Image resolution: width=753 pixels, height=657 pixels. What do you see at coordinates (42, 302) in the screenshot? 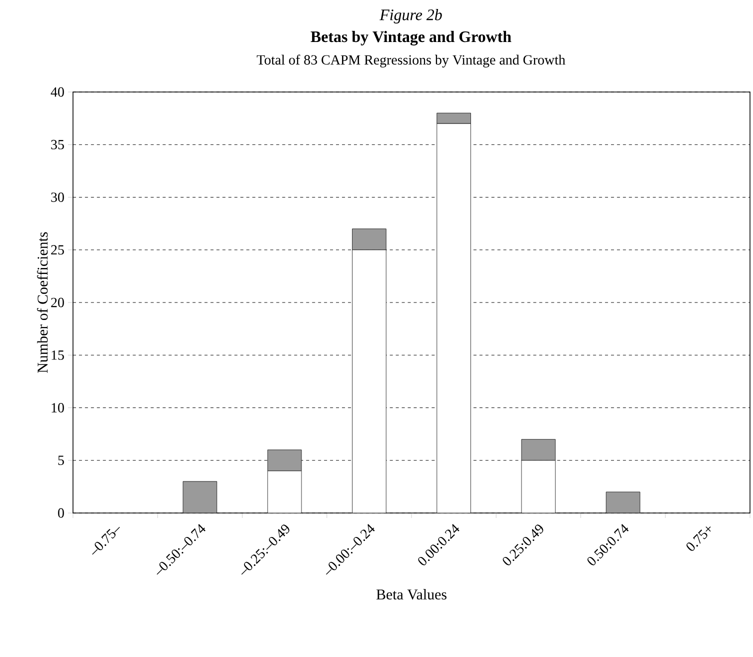
I see `y-axis-title: Number of Coefficients` at bounding box center [42, 302].